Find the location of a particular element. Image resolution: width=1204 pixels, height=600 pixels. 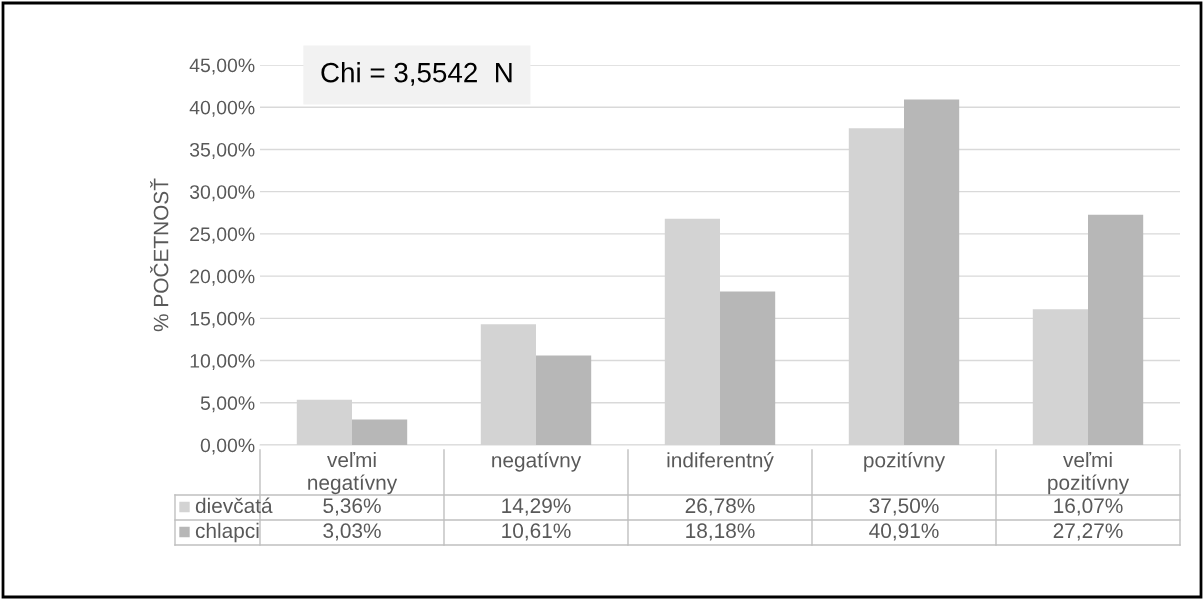

legend-label: chlapci is located at coordinates (227, 532).